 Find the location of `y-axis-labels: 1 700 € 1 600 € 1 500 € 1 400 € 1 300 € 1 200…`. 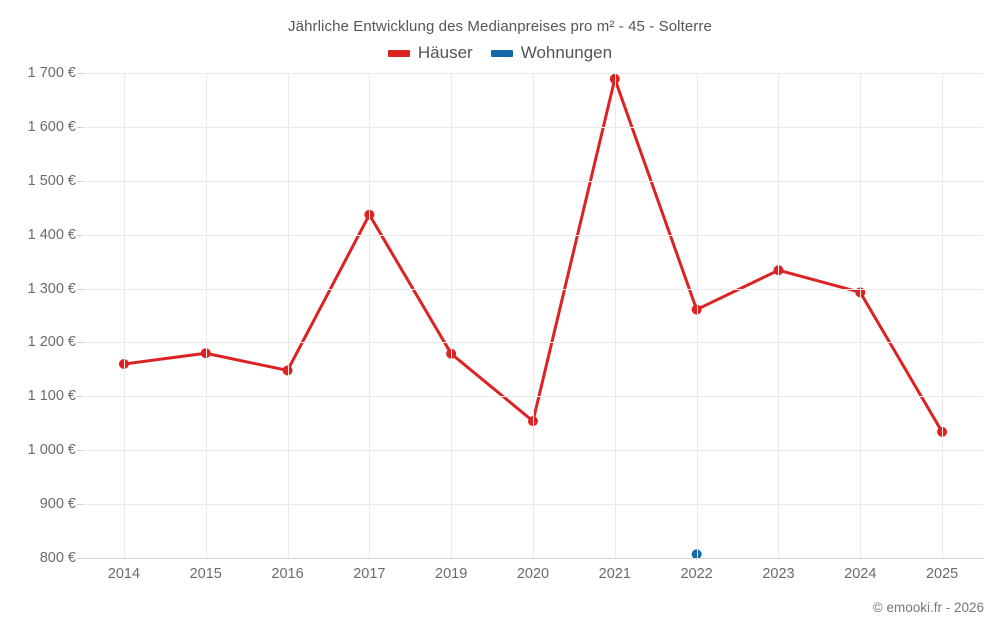

y-axis-labels: 1 700 € 1 600 € 1 500 € 1 400 € 1 300 € 1 200… is located at coordinates (38, 315).